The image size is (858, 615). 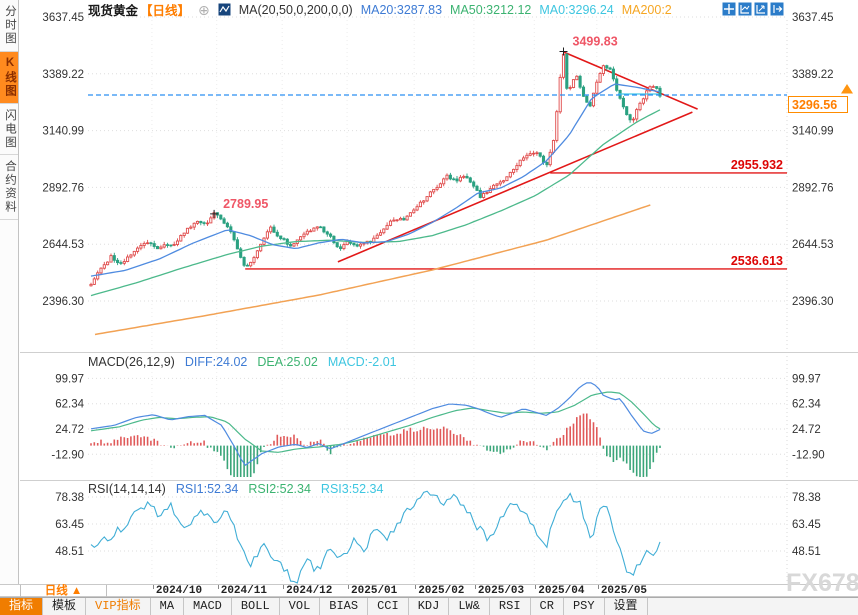 What do you see at coordinates (22, 606) in the screenshot?
I see `toolbar-indicator-button: 指标` at bounding box center [22, 606].